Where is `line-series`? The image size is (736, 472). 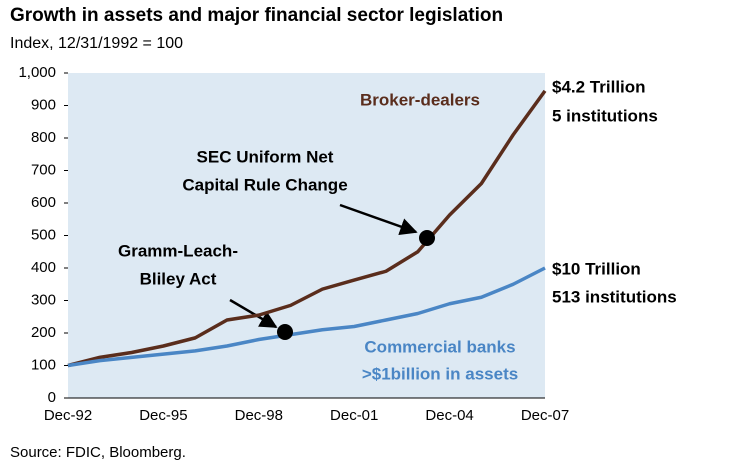 line-series is located at coordinates (306, 317).